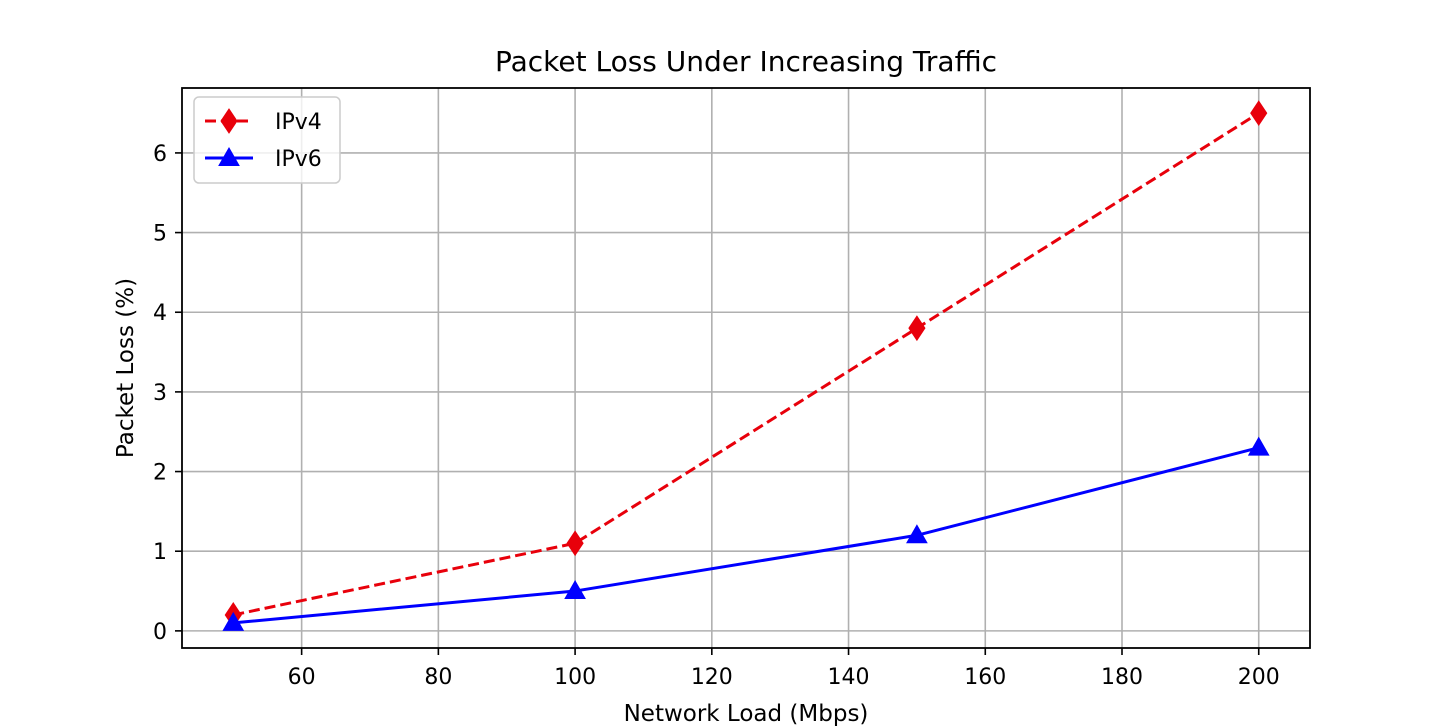 Image resolution: width=1456 pixels, height=728 pixels. What do you see at coordinates (302, 677) in the screenshot?
I see `x-tick-label: 60` at bounding box center [302, 677].